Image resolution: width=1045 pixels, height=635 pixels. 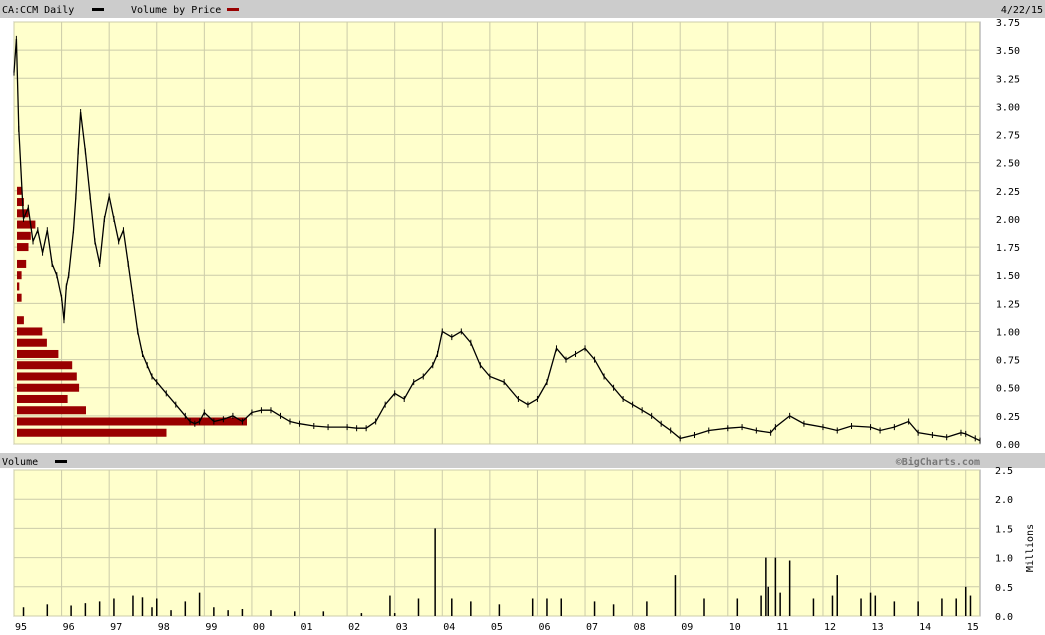 What do you see at coordinates (1004, 559) in the screenshot?
I see `volume-y-tick-label: 1.0` at bounding box center [1004, 559].